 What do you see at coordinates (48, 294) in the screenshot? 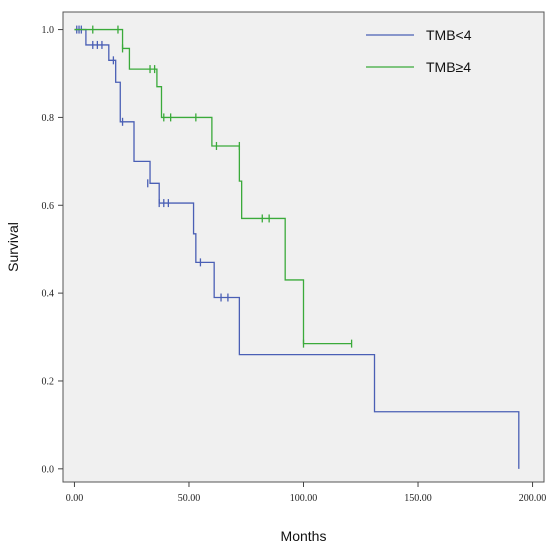
I see `y-tick-label: 0.4` at bounding box center [48, 294].